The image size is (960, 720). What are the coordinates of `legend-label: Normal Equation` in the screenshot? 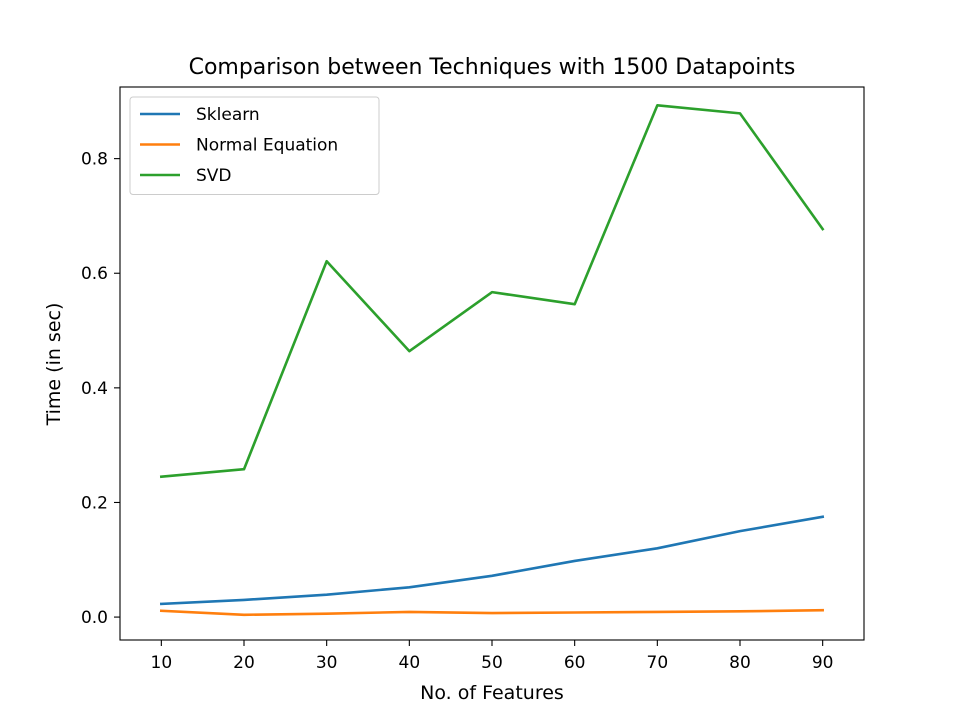 It's located at (267, 146).